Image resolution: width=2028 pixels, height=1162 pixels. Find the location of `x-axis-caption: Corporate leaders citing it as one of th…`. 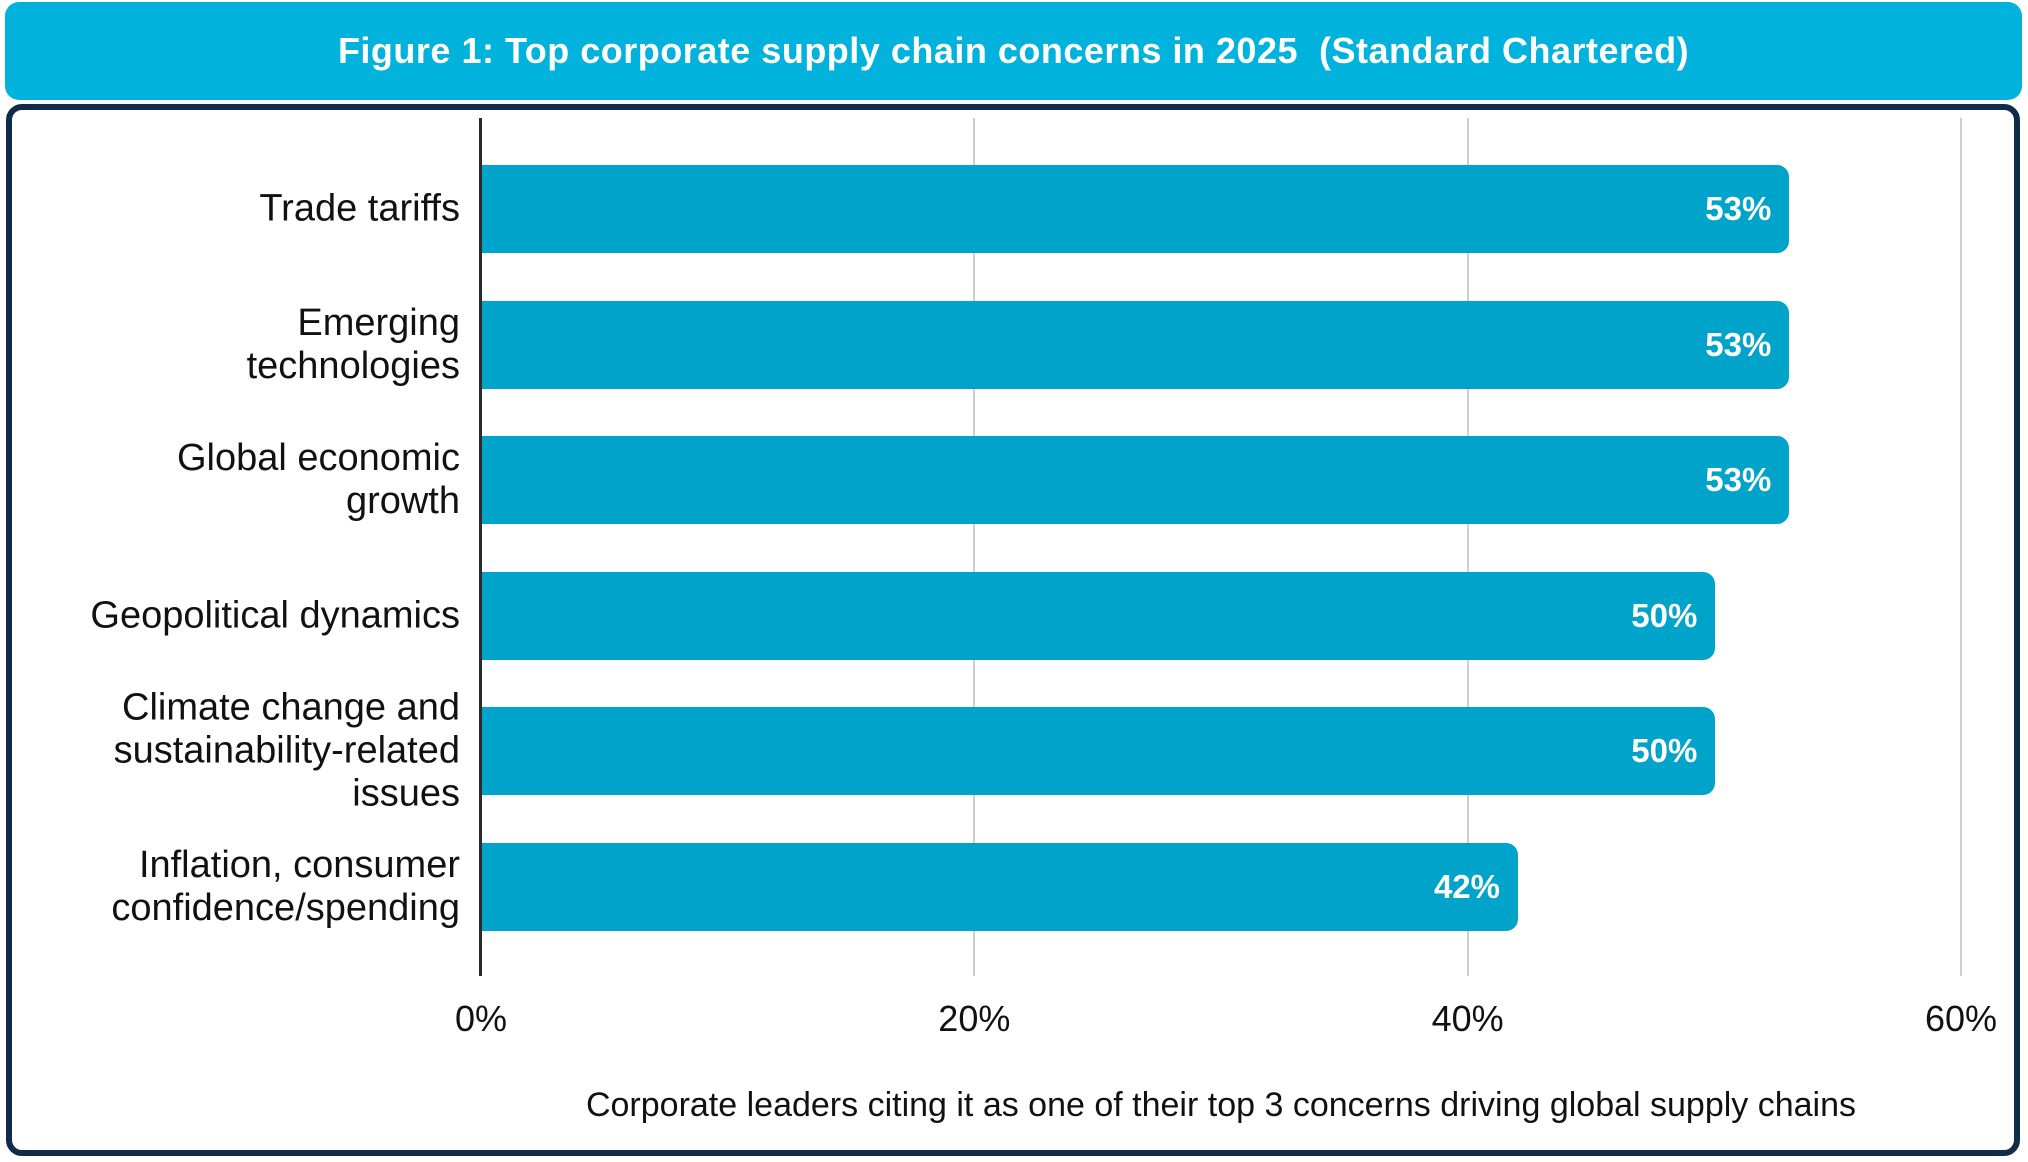

x-axis-caption: Corporate leaders citing it as one of th… is located at coordinates (1221, 1105).